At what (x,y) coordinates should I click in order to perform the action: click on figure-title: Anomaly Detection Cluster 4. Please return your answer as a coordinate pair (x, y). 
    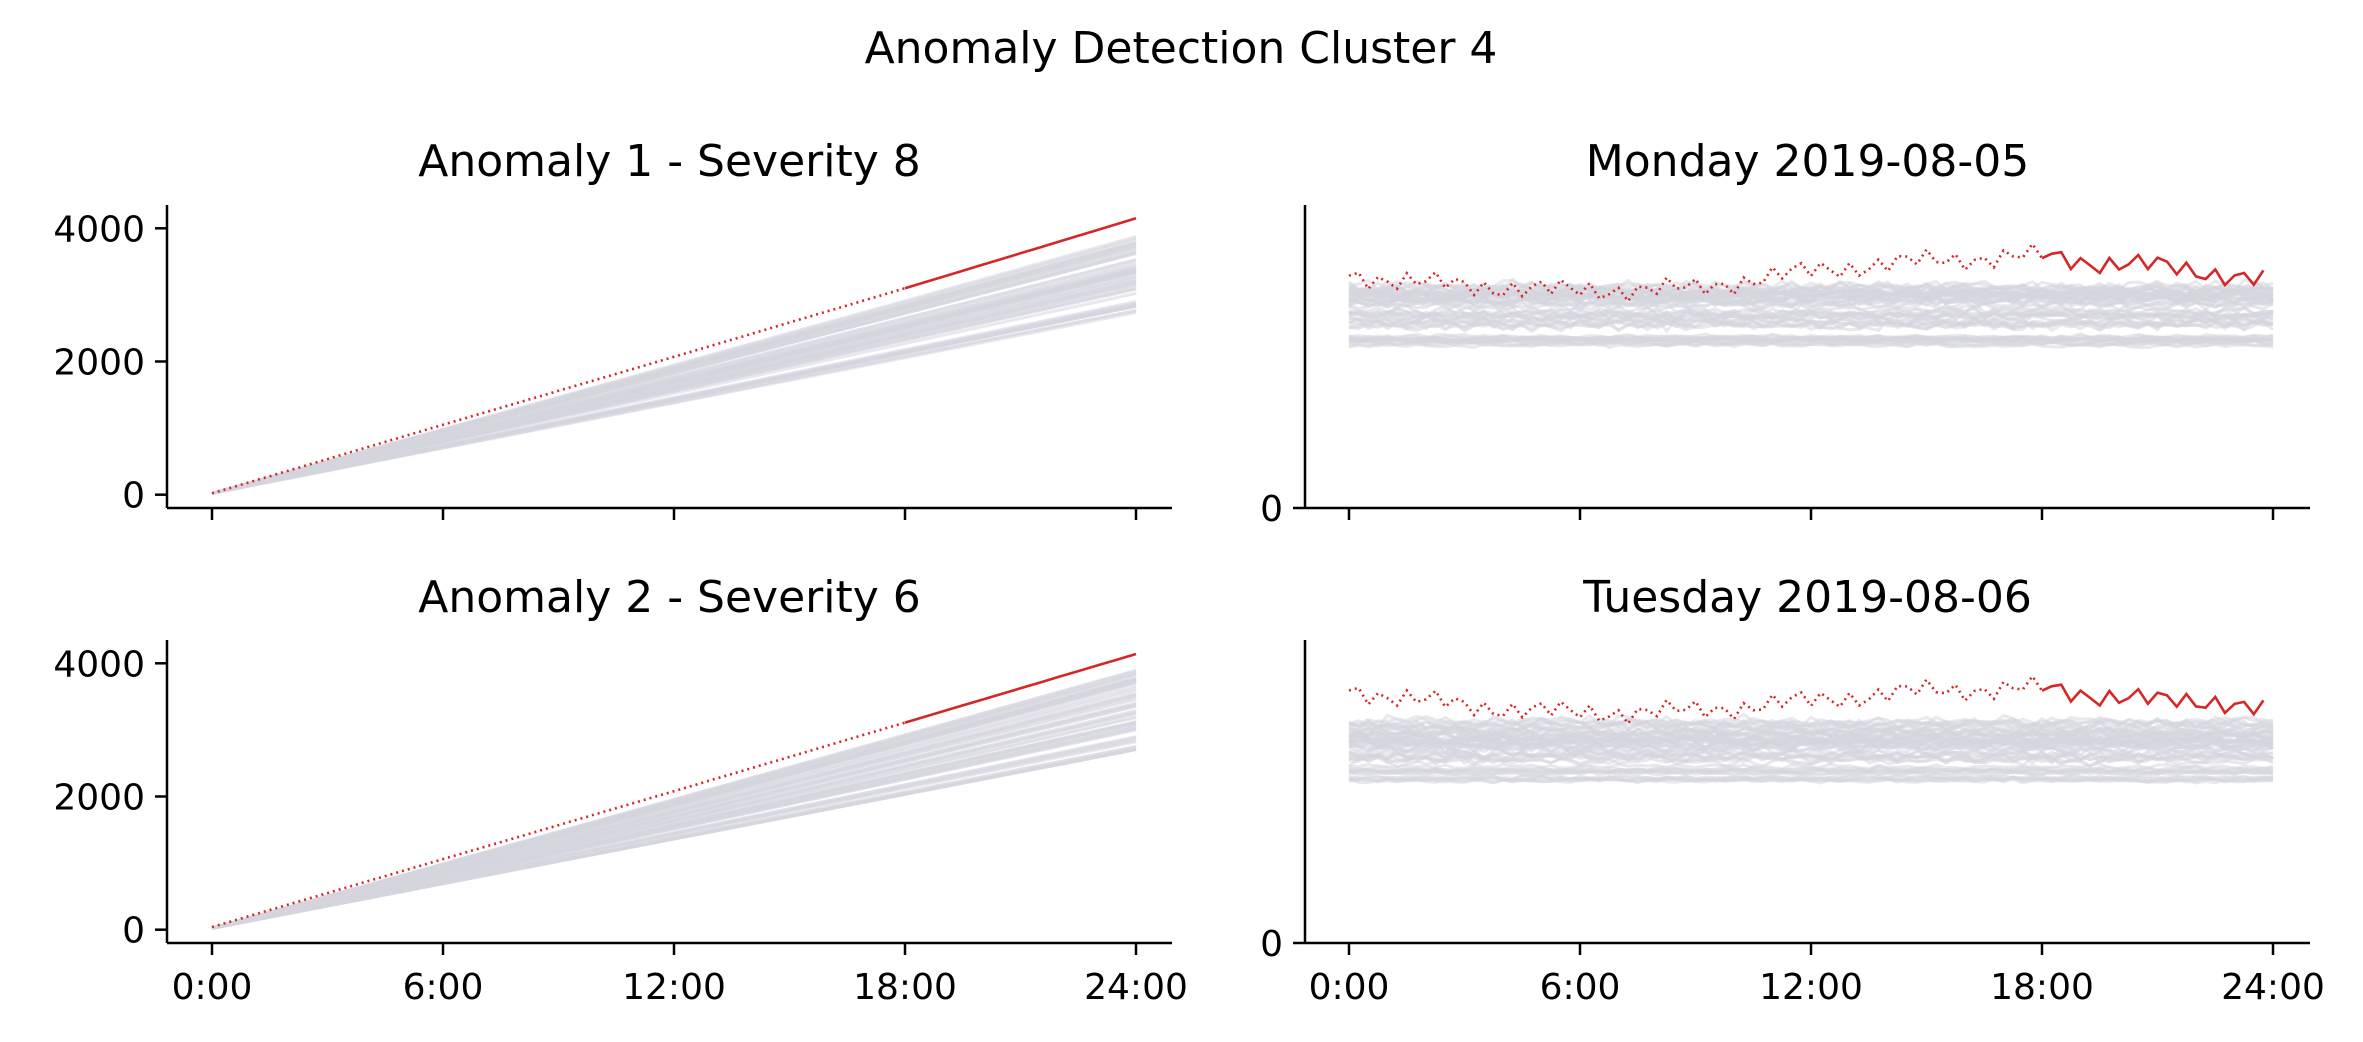
    Looking at the image, I should click on (1181, 48).